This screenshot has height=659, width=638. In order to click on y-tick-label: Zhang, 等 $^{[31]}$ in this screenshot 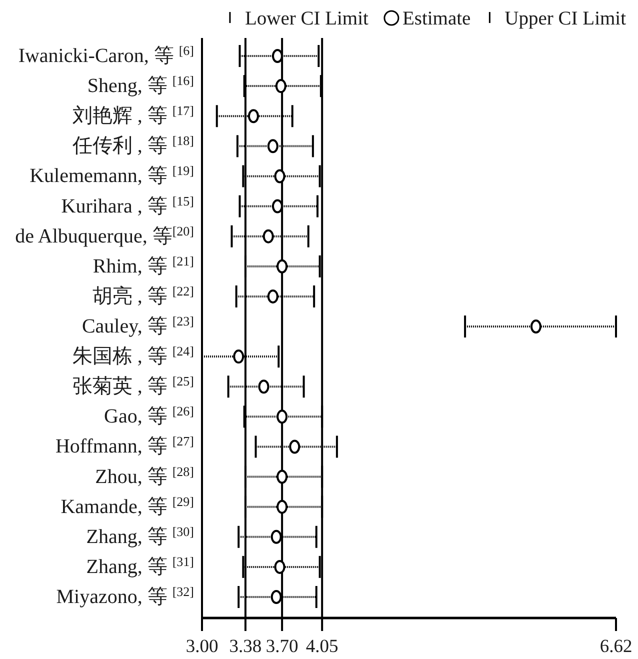, I will do `click(140, 565)`.